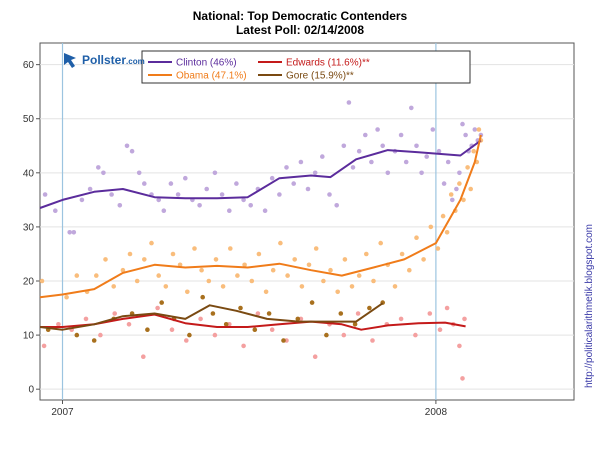 This screenshot has width=600, height=450. What do you see at coordinates (436, 412) in the screenshot?
I see `x-tick-label: 2008` at bounding box center [436, 412].